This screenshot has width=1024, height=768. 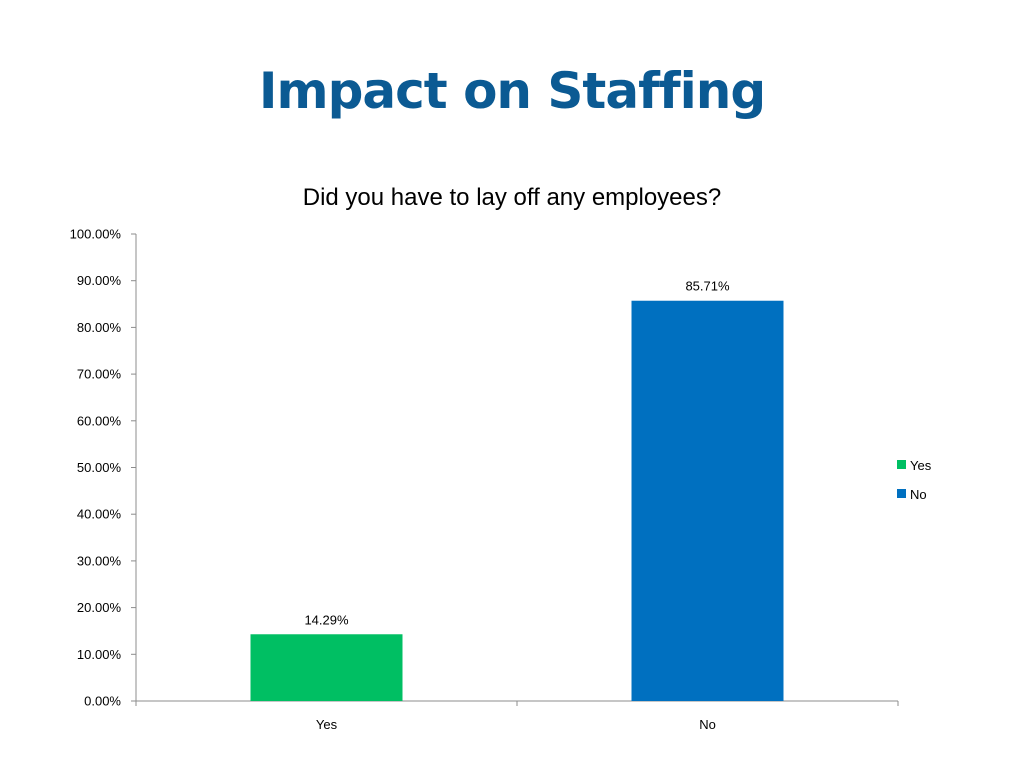 I want to click on chart-title: Did you have to lay off any employees?, so click(x=512, y=197).